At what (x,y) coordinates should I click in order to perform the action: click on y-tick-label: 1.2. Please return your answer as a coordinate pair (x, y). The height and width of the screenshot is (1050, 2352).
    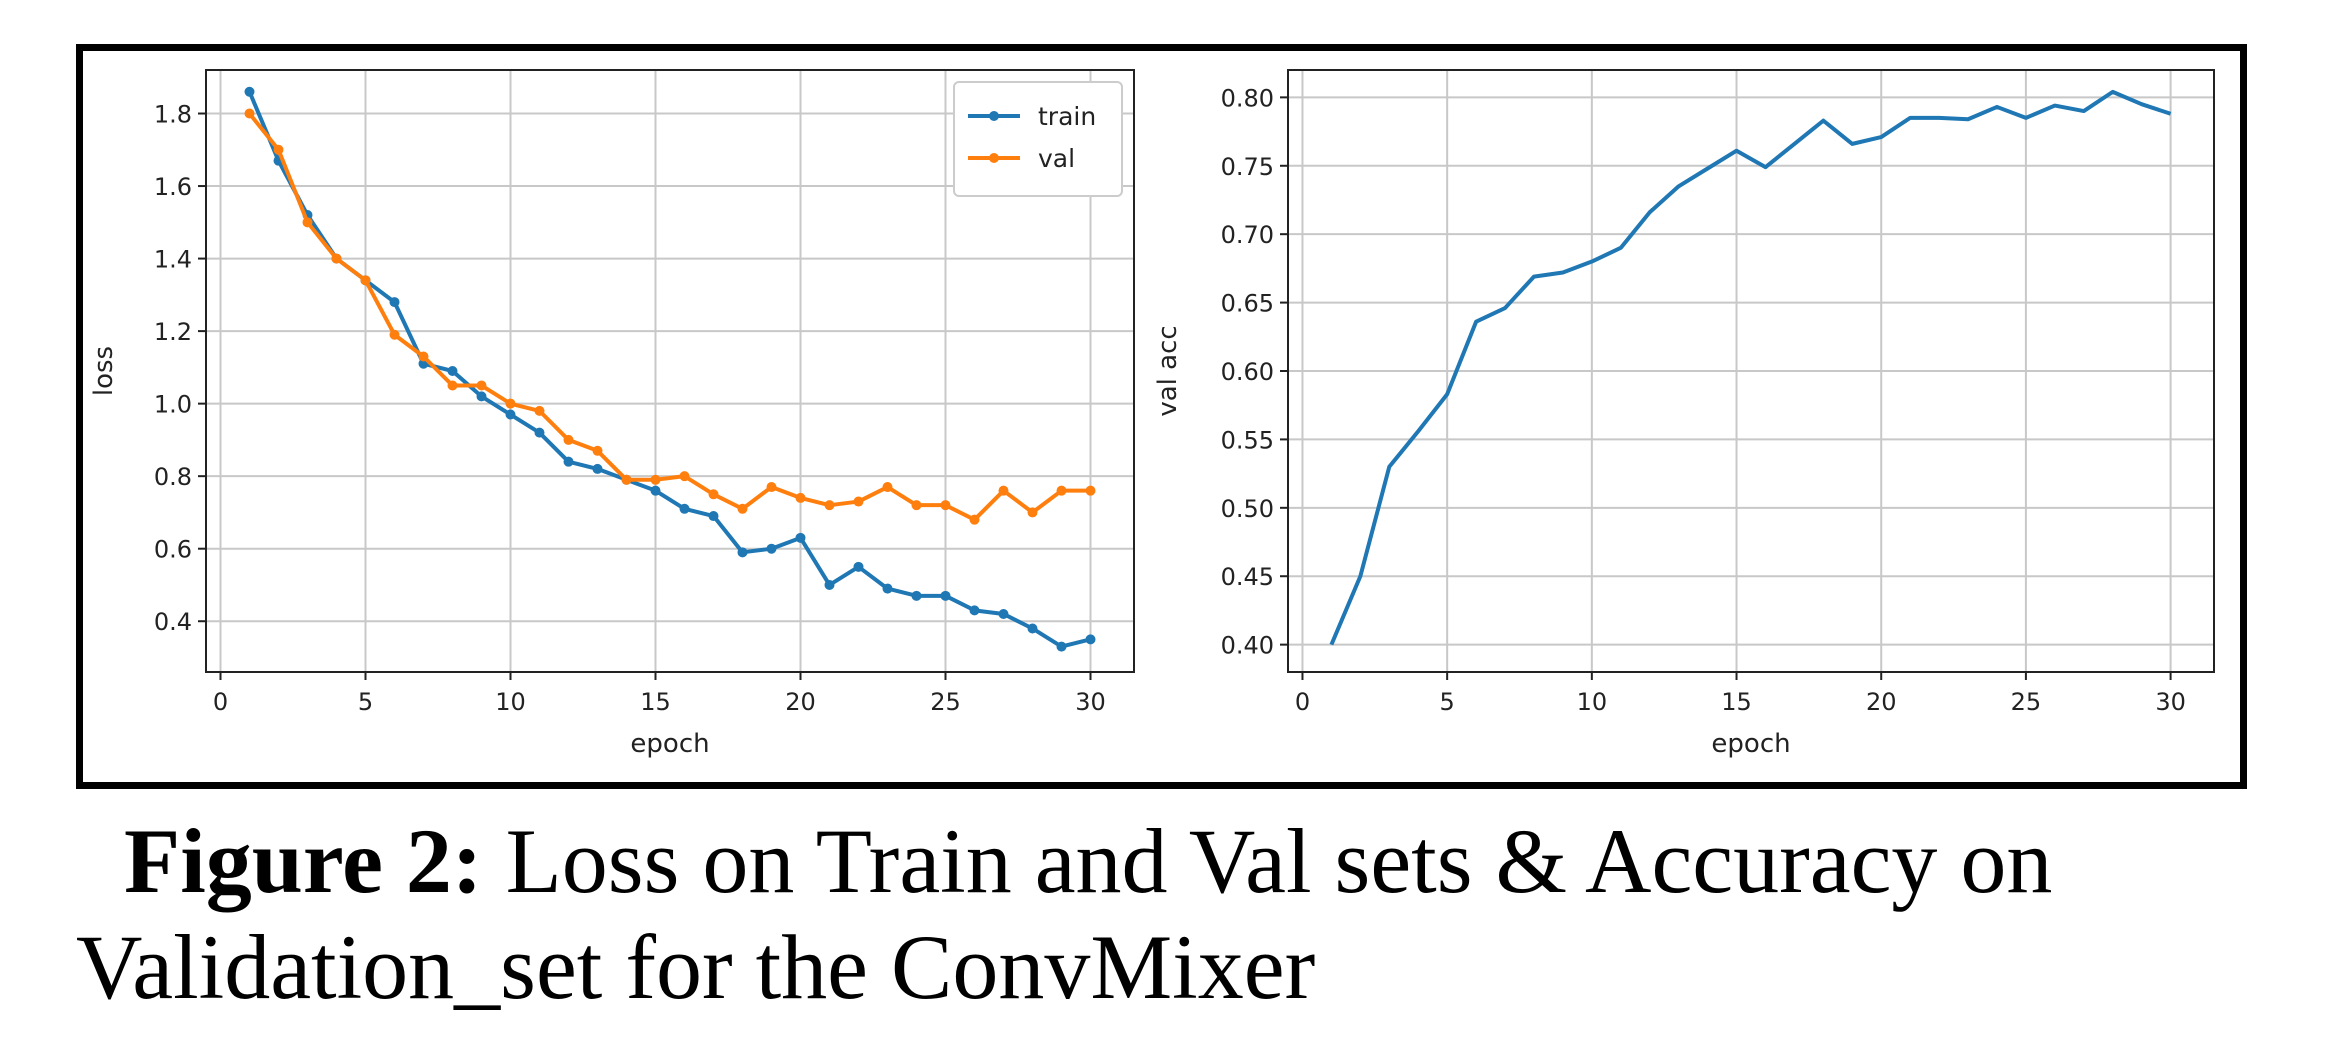
    Looking at the image, I should click on (173, 332).